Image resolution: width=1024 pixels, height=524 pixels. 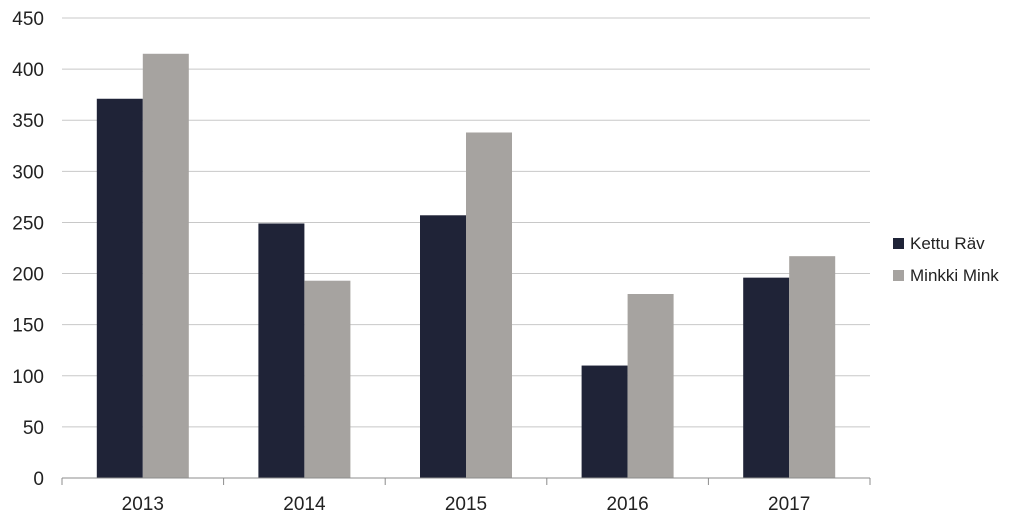 What do you see at coordinates (28, 275) in the screenshot?
I see `y-tick-label: 200` at bounding box center [28, 275].